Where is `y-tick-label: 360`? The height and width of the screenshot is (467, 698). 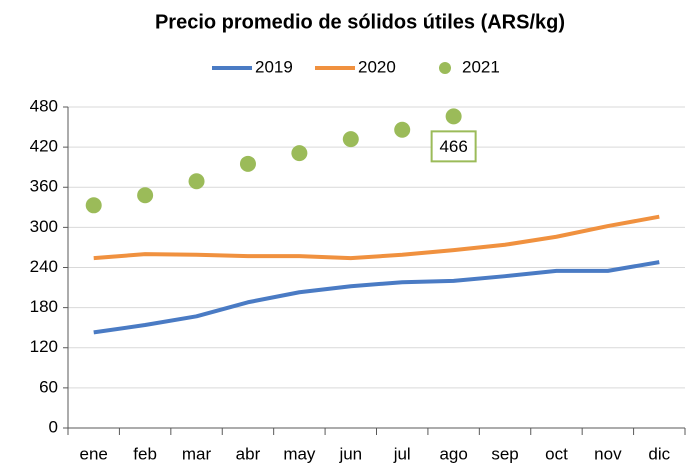 y-tick-label: 360 is located at coordinates (44, 186).